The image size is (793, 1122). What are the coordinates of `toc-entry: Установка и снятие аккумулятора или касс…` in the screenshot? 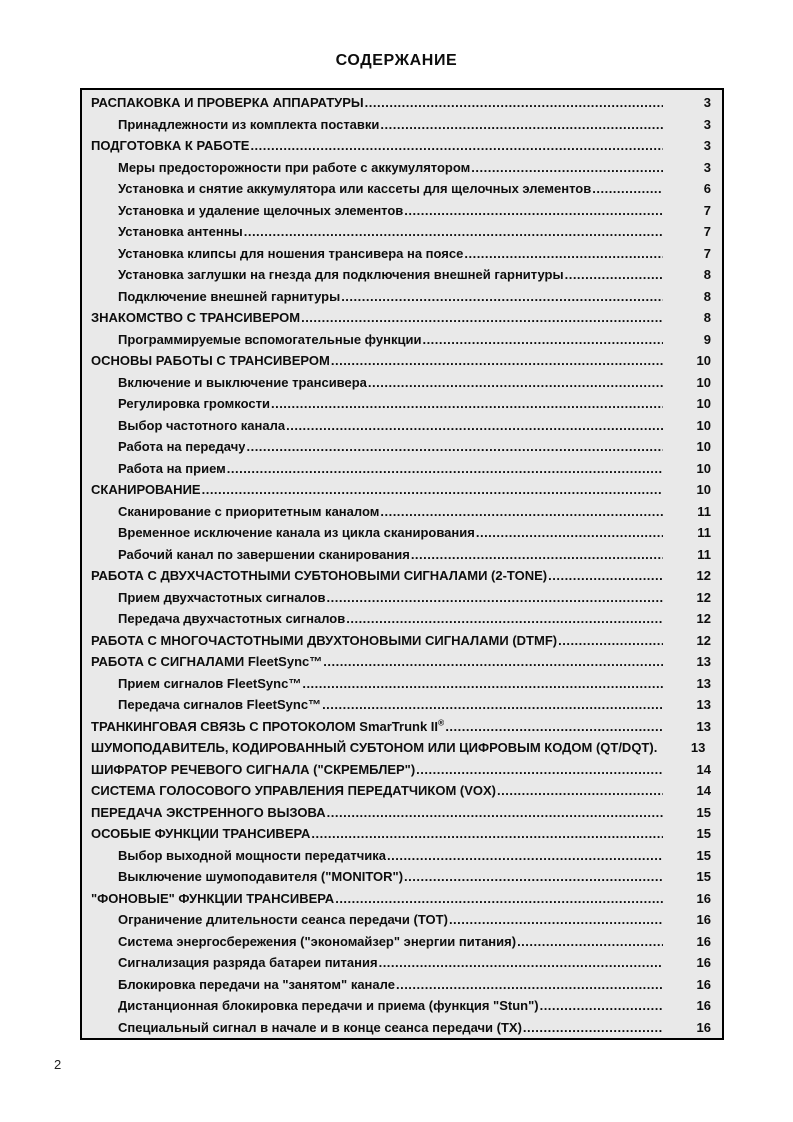 It's located at (401, 192).